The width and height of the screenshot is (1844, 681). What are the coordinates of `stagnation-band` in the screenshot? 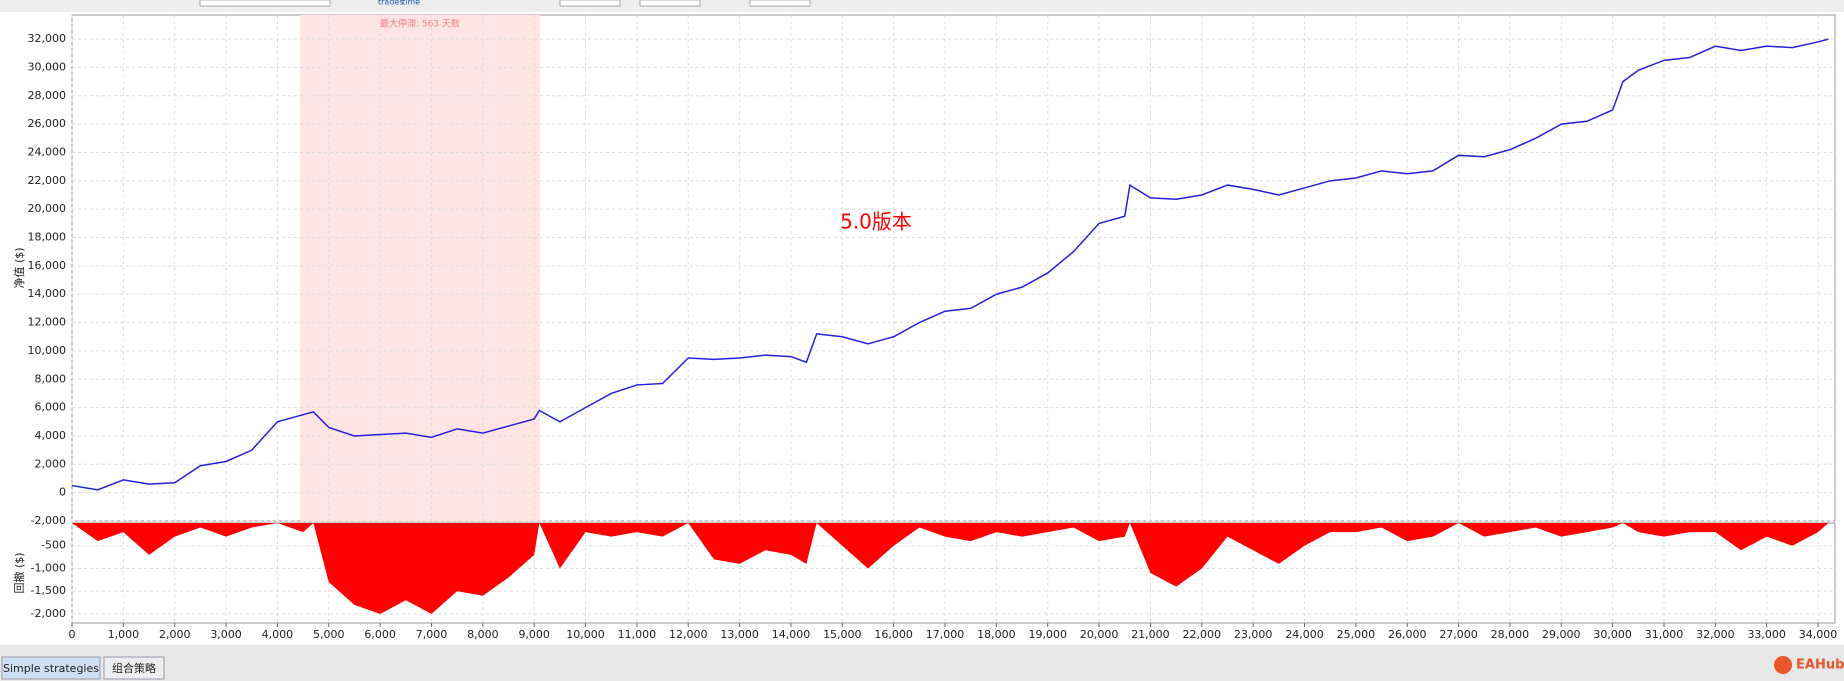 It's located at (420, 268).